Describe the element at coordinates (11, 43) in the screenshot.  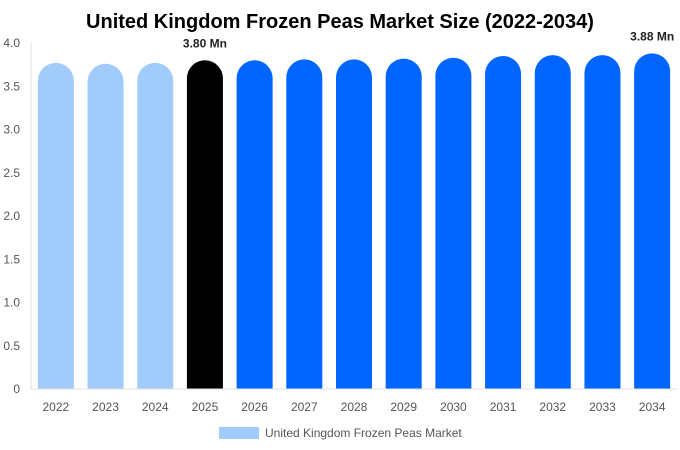
I see `y-tick-label: 4.0` at that location.